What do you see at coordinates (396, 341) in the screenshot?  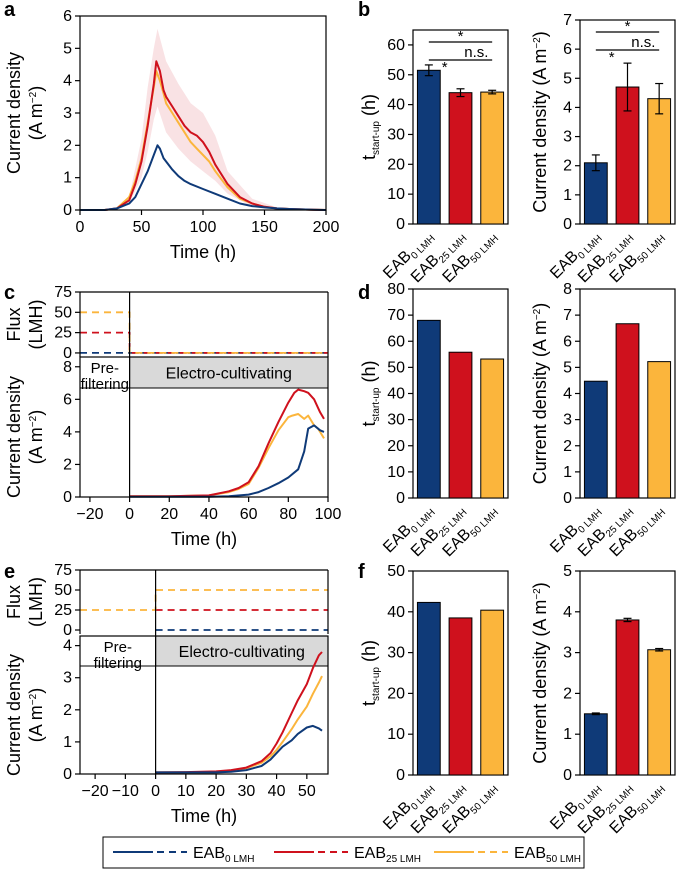 I see `y-tick-label: 60` at bounding box center [396, 341].